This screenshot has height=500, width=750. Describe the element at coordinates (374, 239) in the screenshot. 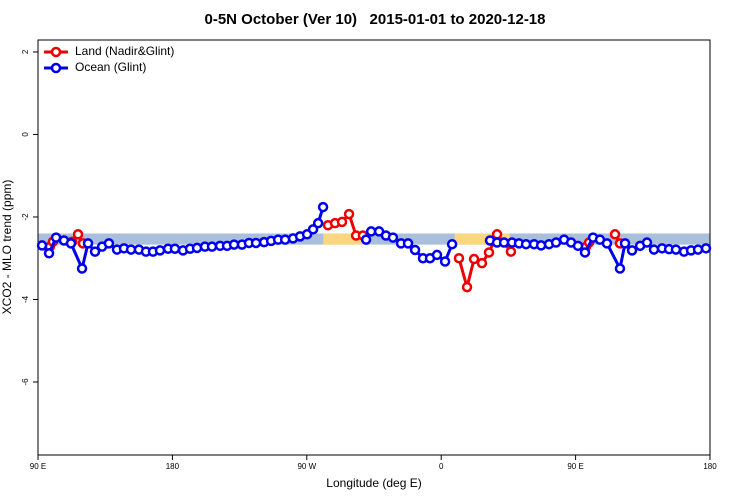

I see `band` at that location.